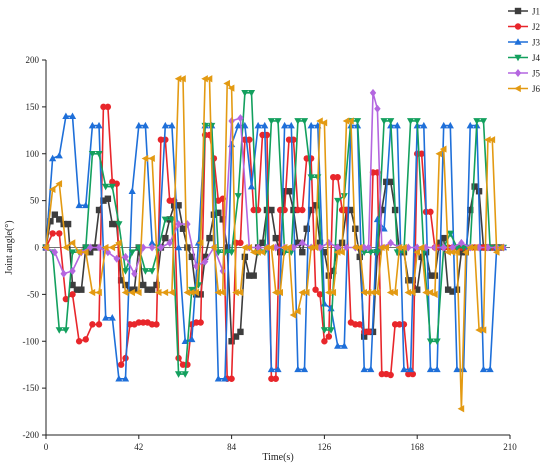 Image resolution: width=550 pixels, height=468 pixels. I want to click on x-tick-label: 84, so click(232, 447).